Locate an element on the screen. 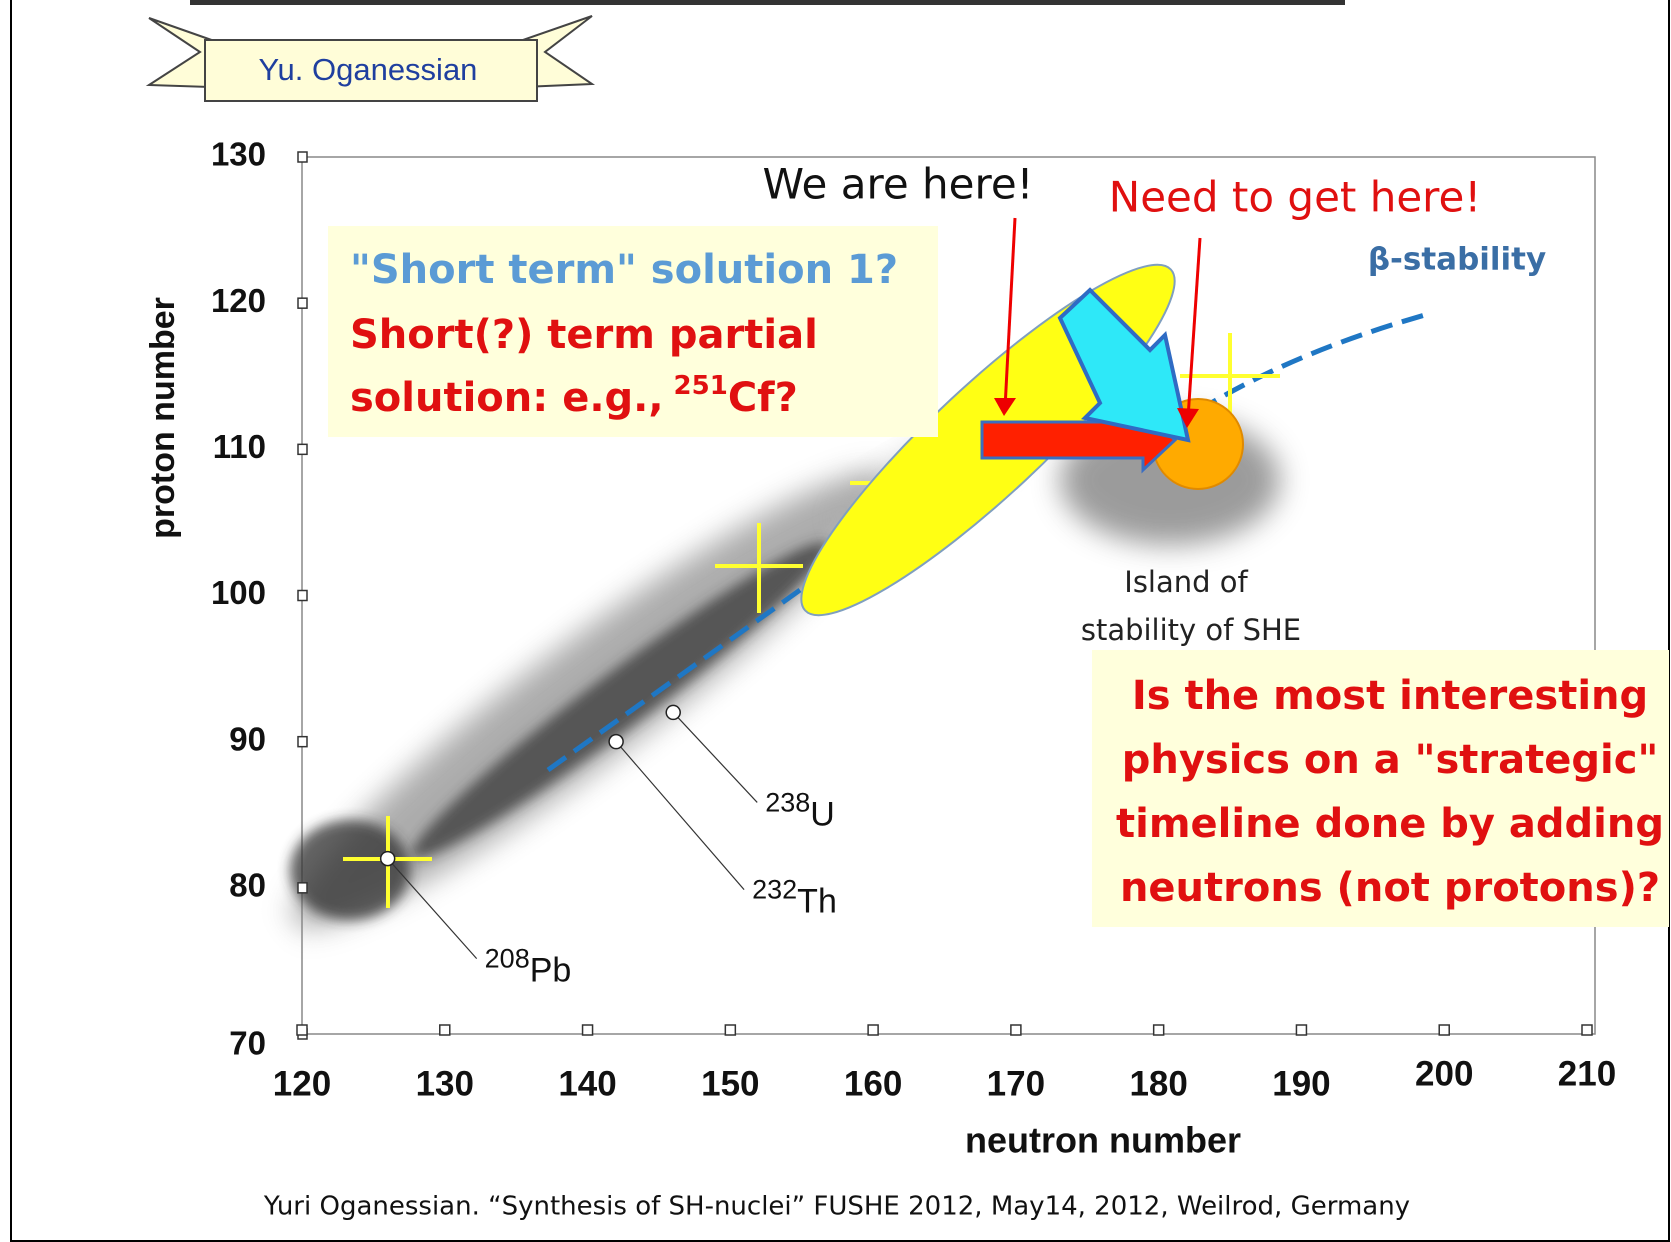 Image resolution: width=1671 pixels, height=1242 pixels. y-tick-label: 100 is located at coordinates (238, 592).